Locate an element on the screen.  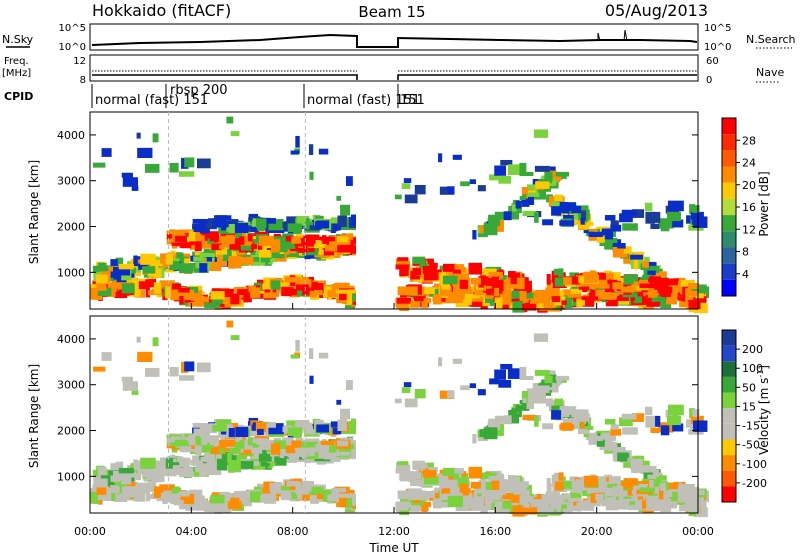
nsky-tick-bottom: 10^0 is located at coordinates (72, 47).